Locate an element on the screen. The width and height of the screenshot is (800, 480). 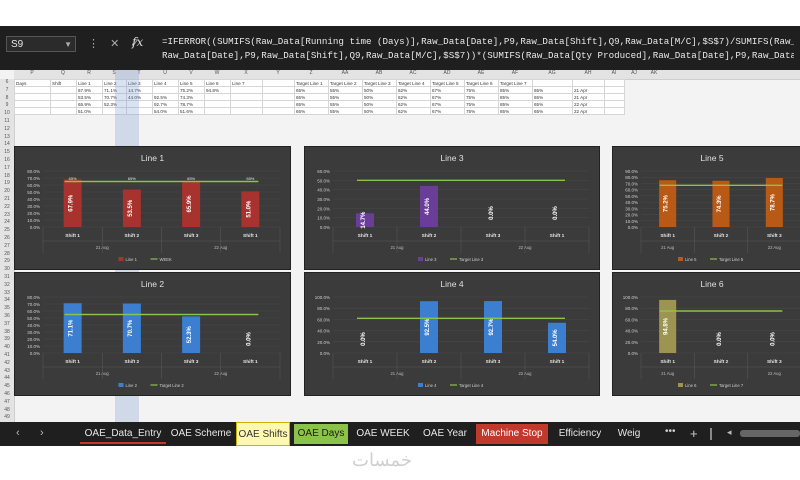
row-header: 12 is located at coordinates (7, 128).